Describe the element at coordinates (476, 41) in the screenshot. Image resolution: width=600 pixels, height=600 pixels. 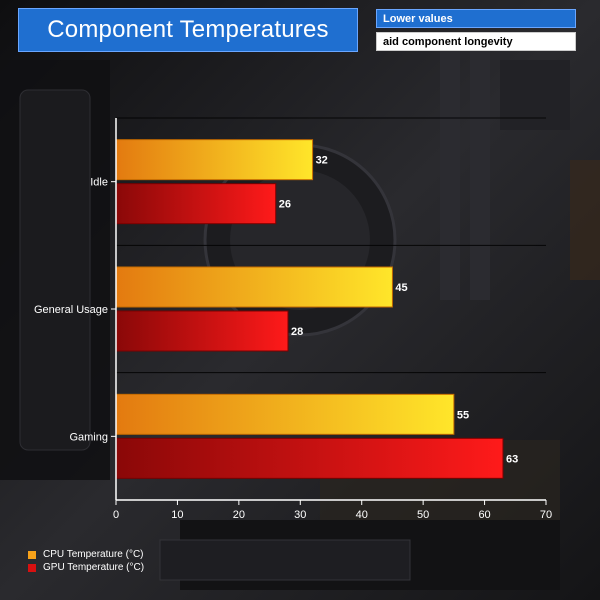
I see `note-component-longevity: aid component longevity` at that location.